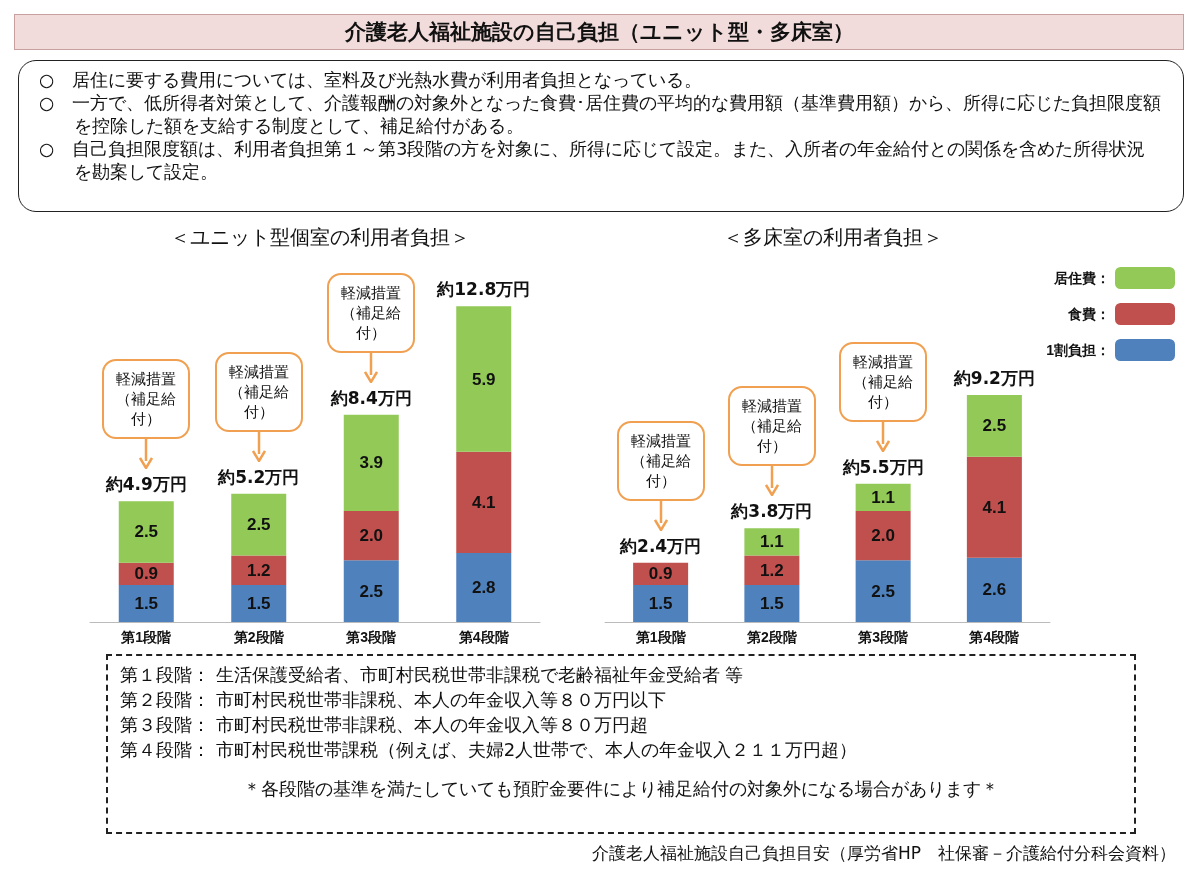 Image resolution: width=1200 pixels, height=884 pixels. Describe the element at coordinates (371, 398) in the screenshot. I see `total-label: 約8.4万円` at that location.